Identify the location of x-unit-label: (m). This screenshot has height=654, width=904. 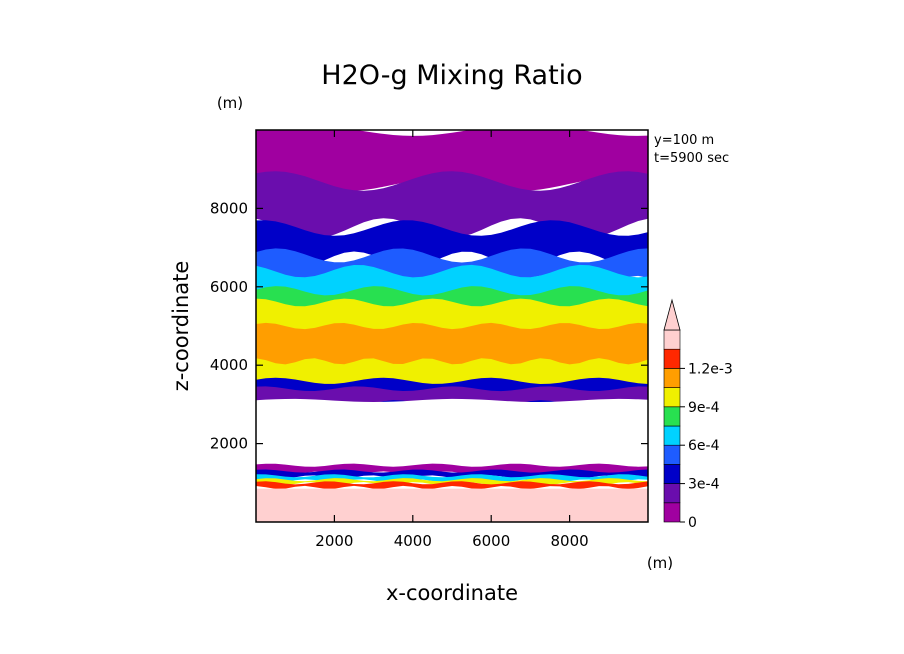
(660, 563).